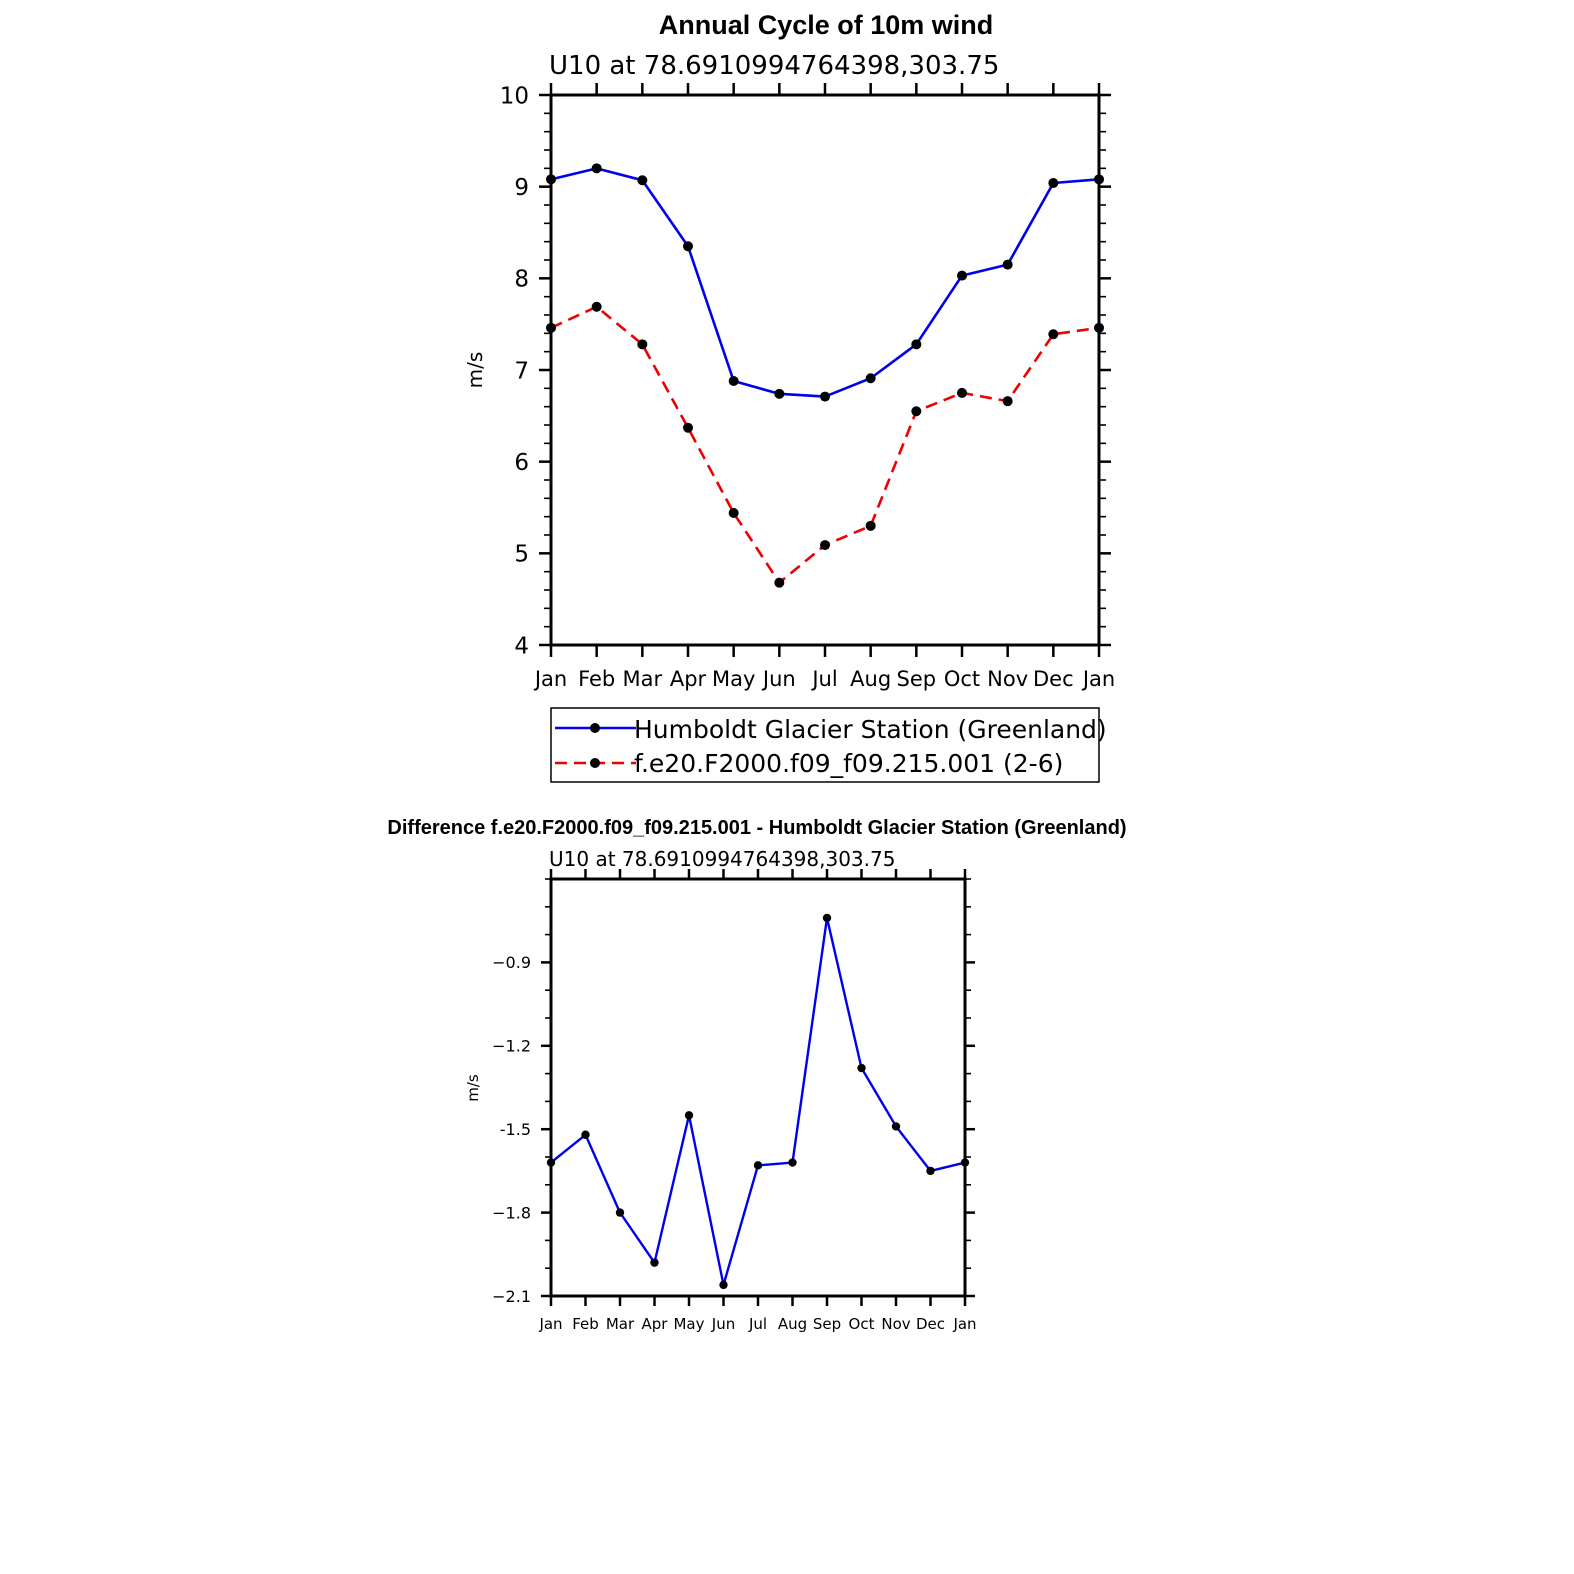 This screenshot has width=1574, height=1574. I want to click on bottom-plot-frame, so click(758, 1087).